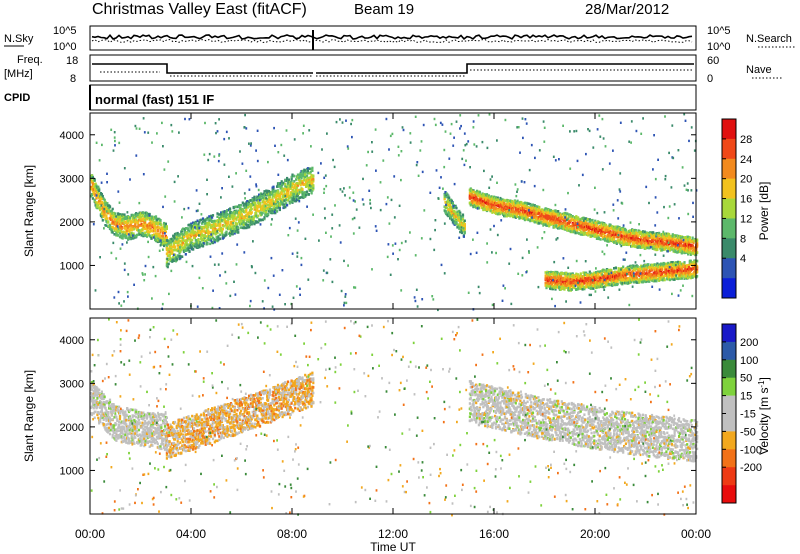 Image resolution: width=800 pixels, height=554 pixels. I want to click on nave-tick-high: 60, so click(713, 61).